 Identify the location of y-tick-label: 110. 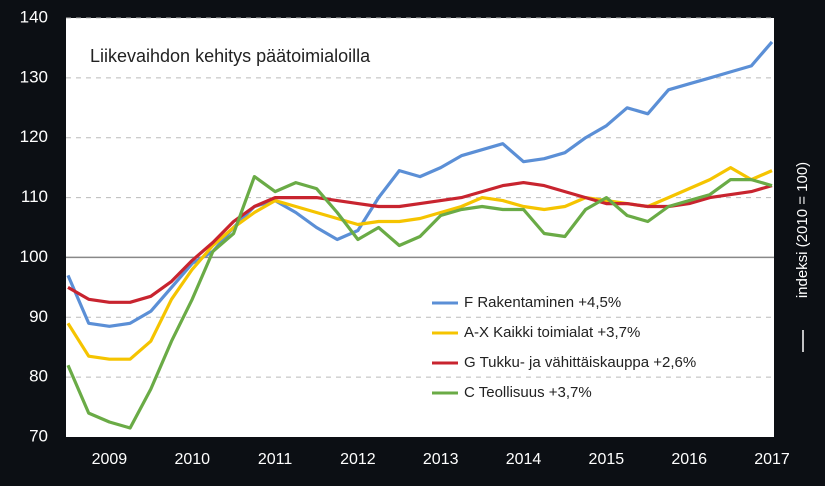
(34, 196).